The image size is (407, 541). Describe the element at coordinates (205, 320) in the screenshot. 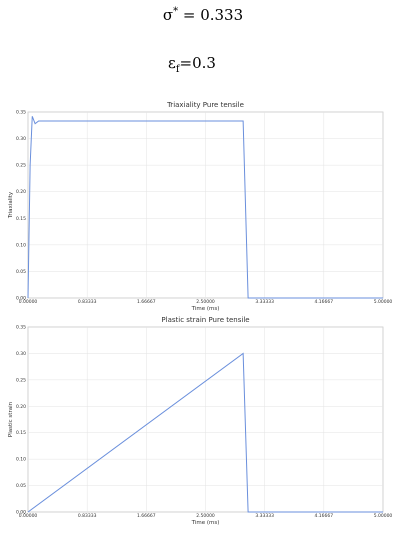

I see `chart-title: Plastic strain Pure tensile` at that location.